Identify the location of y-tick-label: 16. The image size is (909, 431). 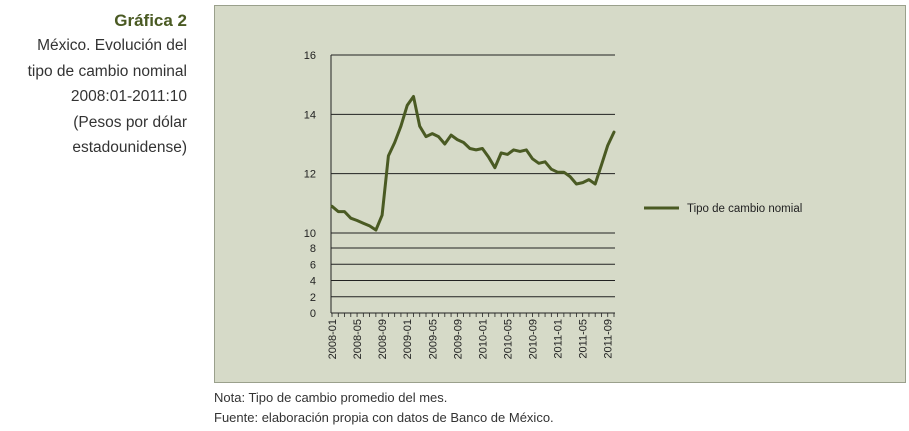
(310, 56).